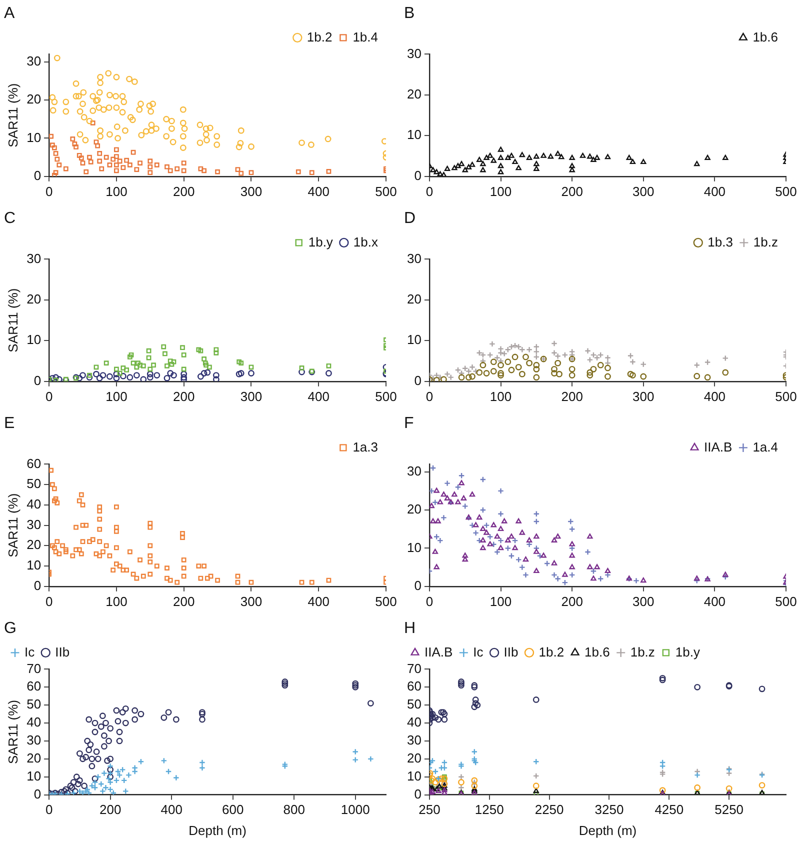 This screenshot has width=800, height=843. What do you see at coordinates (720, 242) in the screenshot?
I see `legend-label: 1b.3` at bounding box center [720, 242].